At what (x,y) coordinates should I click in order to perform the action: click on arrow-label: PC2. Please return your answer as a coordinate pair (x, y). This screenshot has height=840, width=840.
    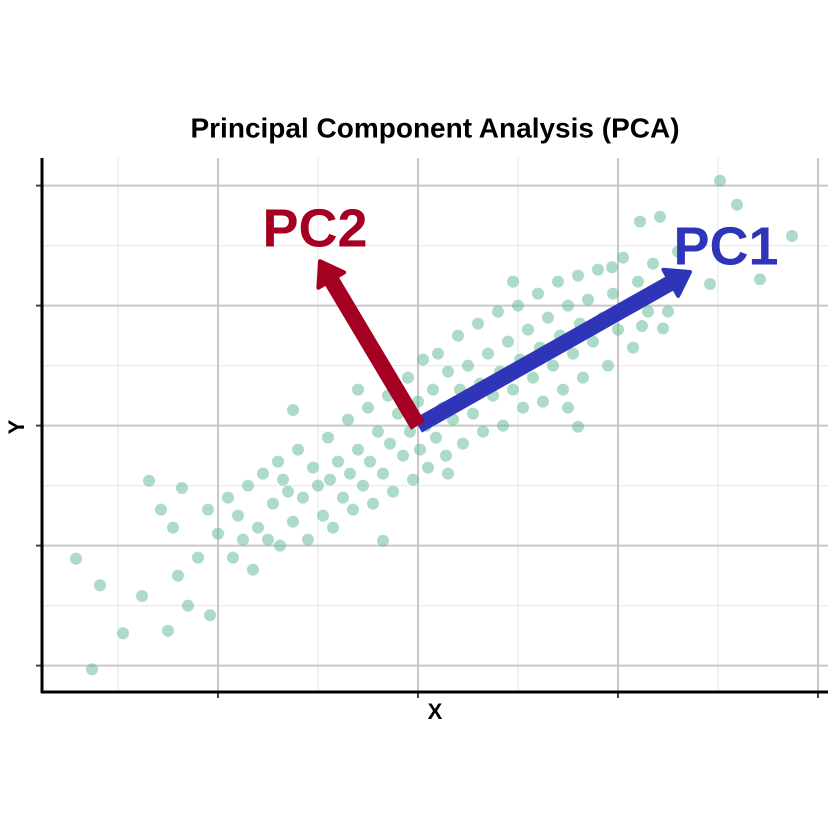
    Looking at the image, I should click on (314, 228).